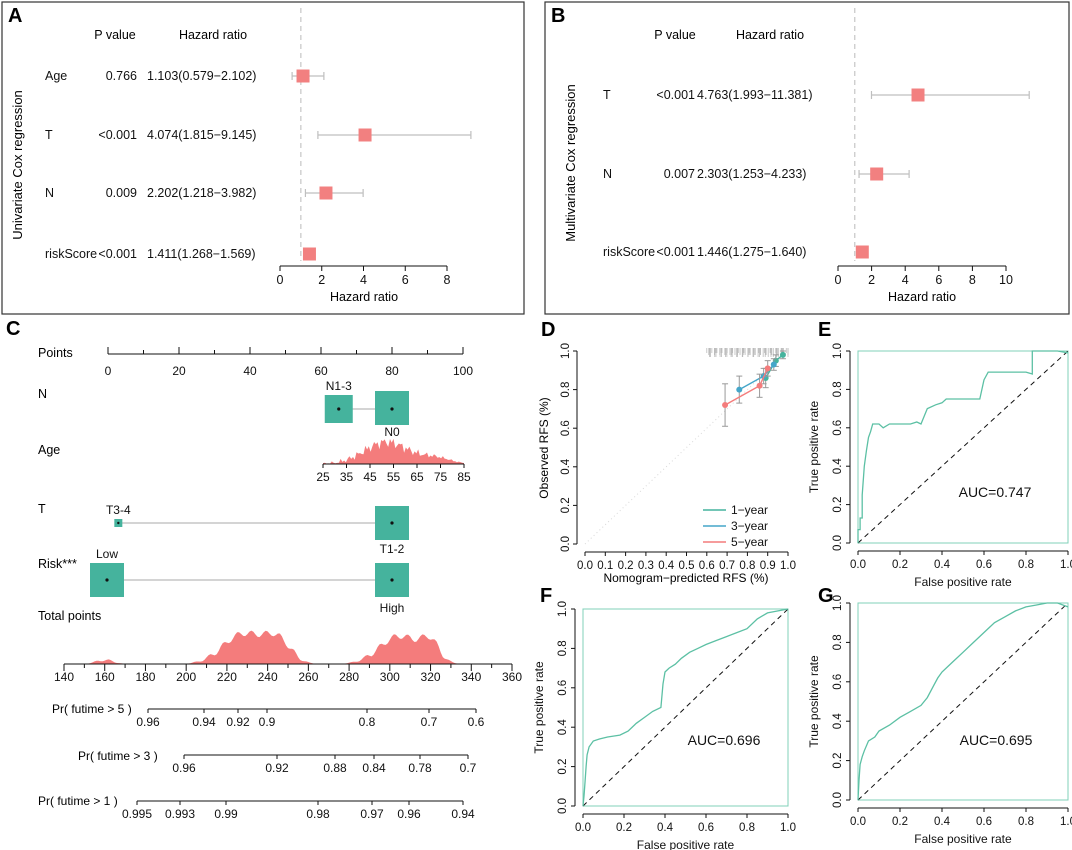 This screenshot has width=1072, height=850. Describe the element at coordinates (117, 254) in the screenshot. I see `a-row-pvalue: <0.001` at that location.